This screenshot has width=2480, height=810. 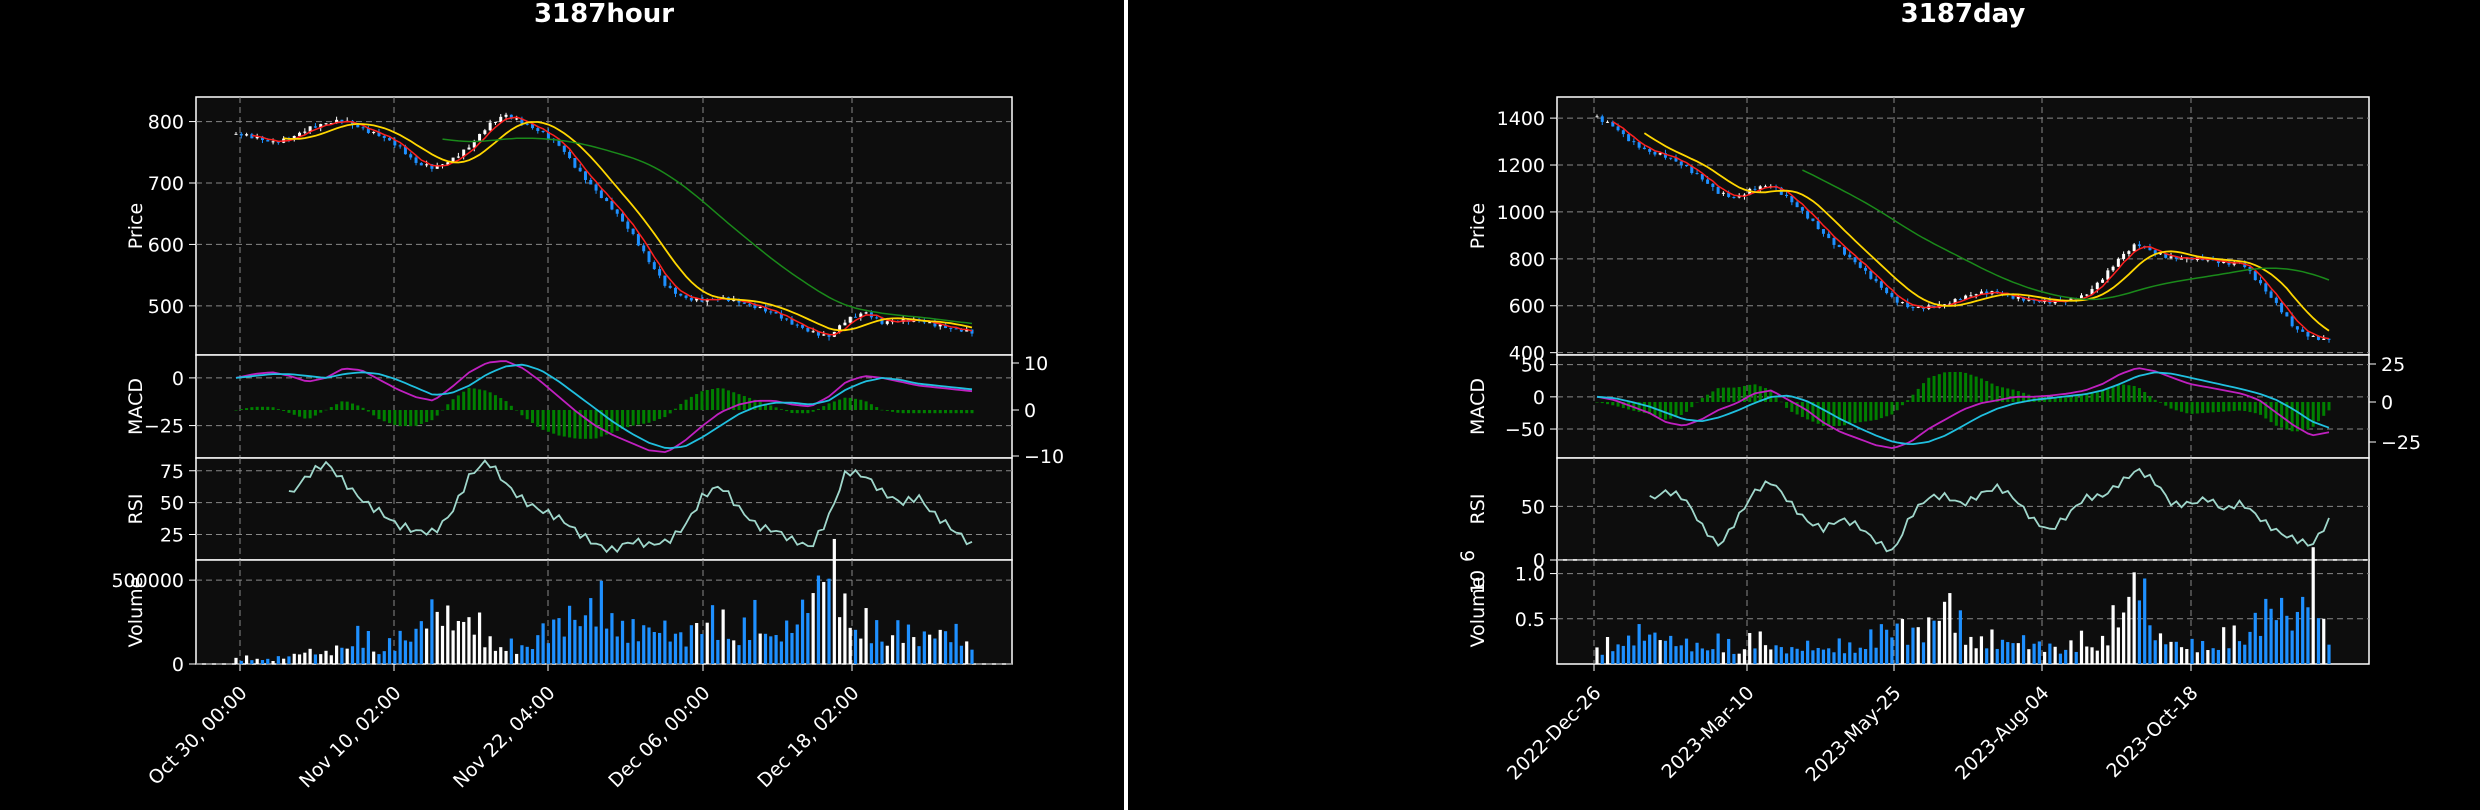 I want to click on ma-short-line, so click(x=1971, y=230).